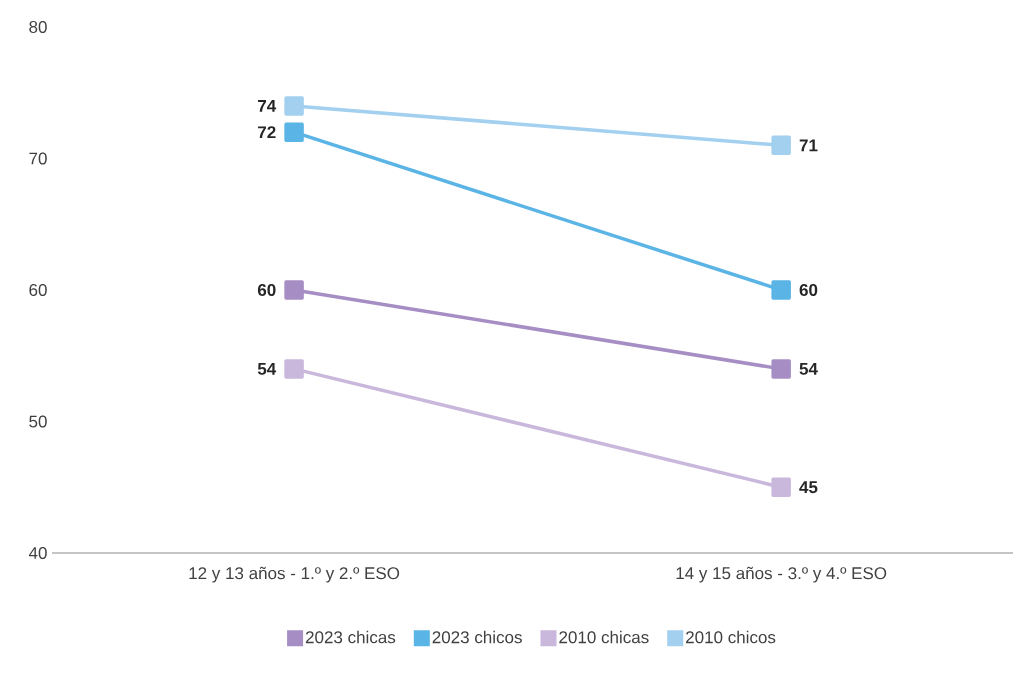 The height and width of the screenshot is (677, 1013). What do you see at coordinates (781, 574) in the screenshot?
I see `x-tick-label: 14 y 15 años - 3.º y 4.º ESO` at bounding box center [781, 574].